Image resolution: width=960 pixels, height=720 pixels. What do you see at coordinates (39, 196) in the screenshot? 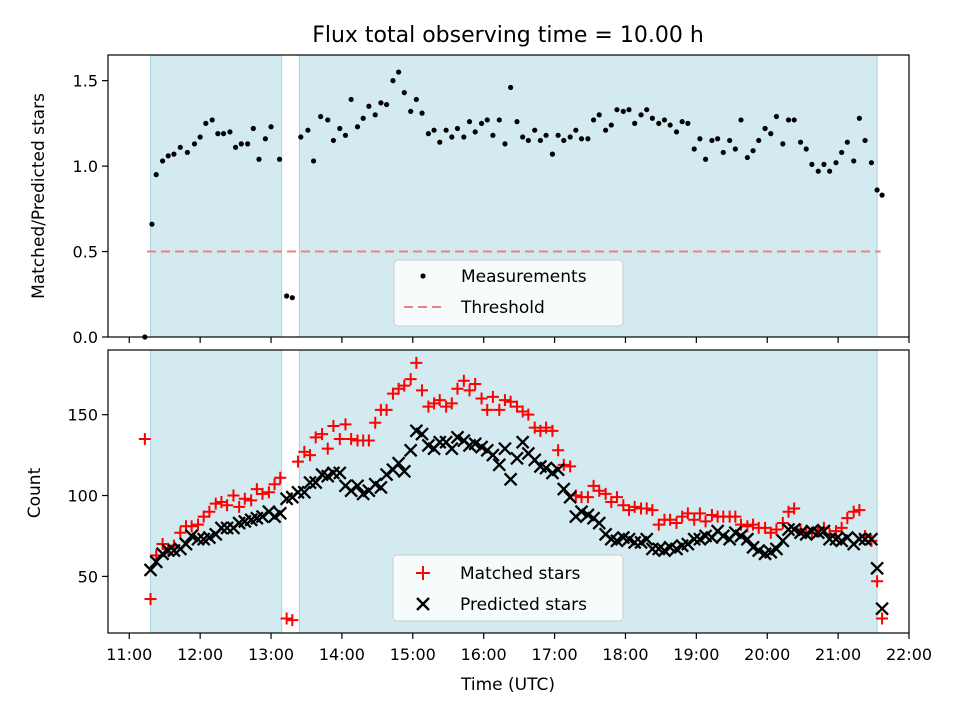
I see `ratio-panel-y-label: Matched/Predicted stars` at bounding box center [39, 196].